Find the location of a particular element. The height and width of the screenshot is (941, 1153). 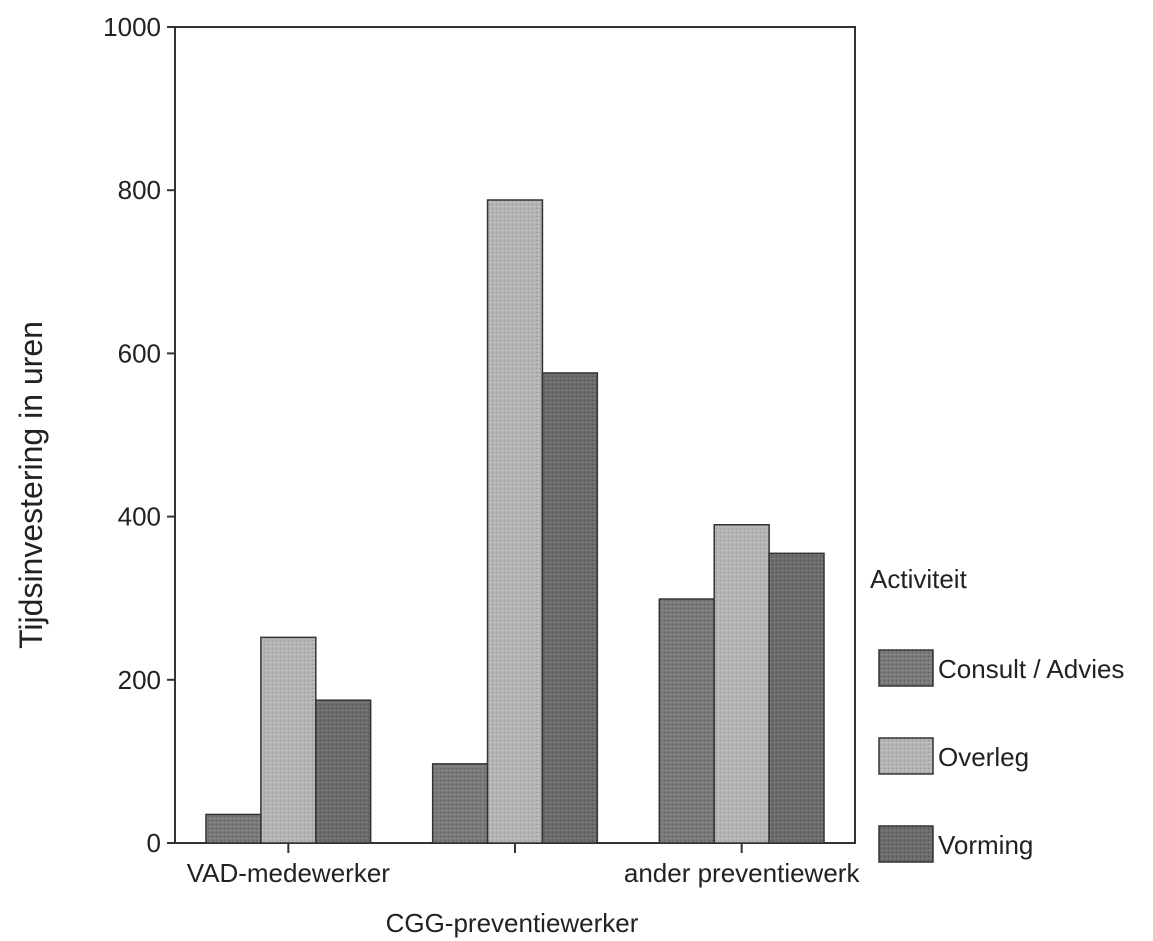

legend-label: Vorming is located at coordinates (985, 845).